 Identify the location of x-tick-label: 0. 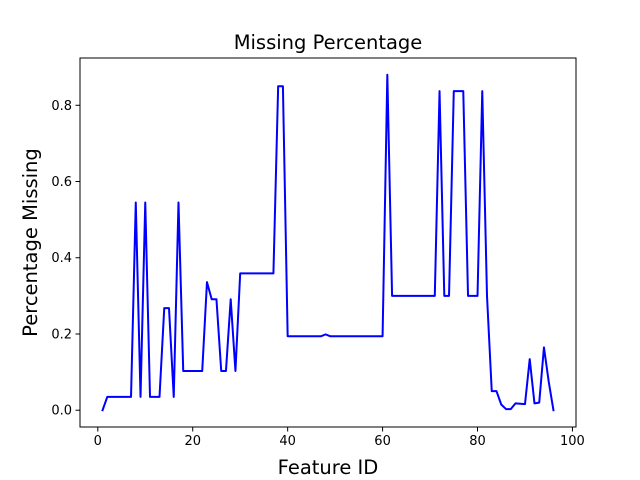
(98, 441).